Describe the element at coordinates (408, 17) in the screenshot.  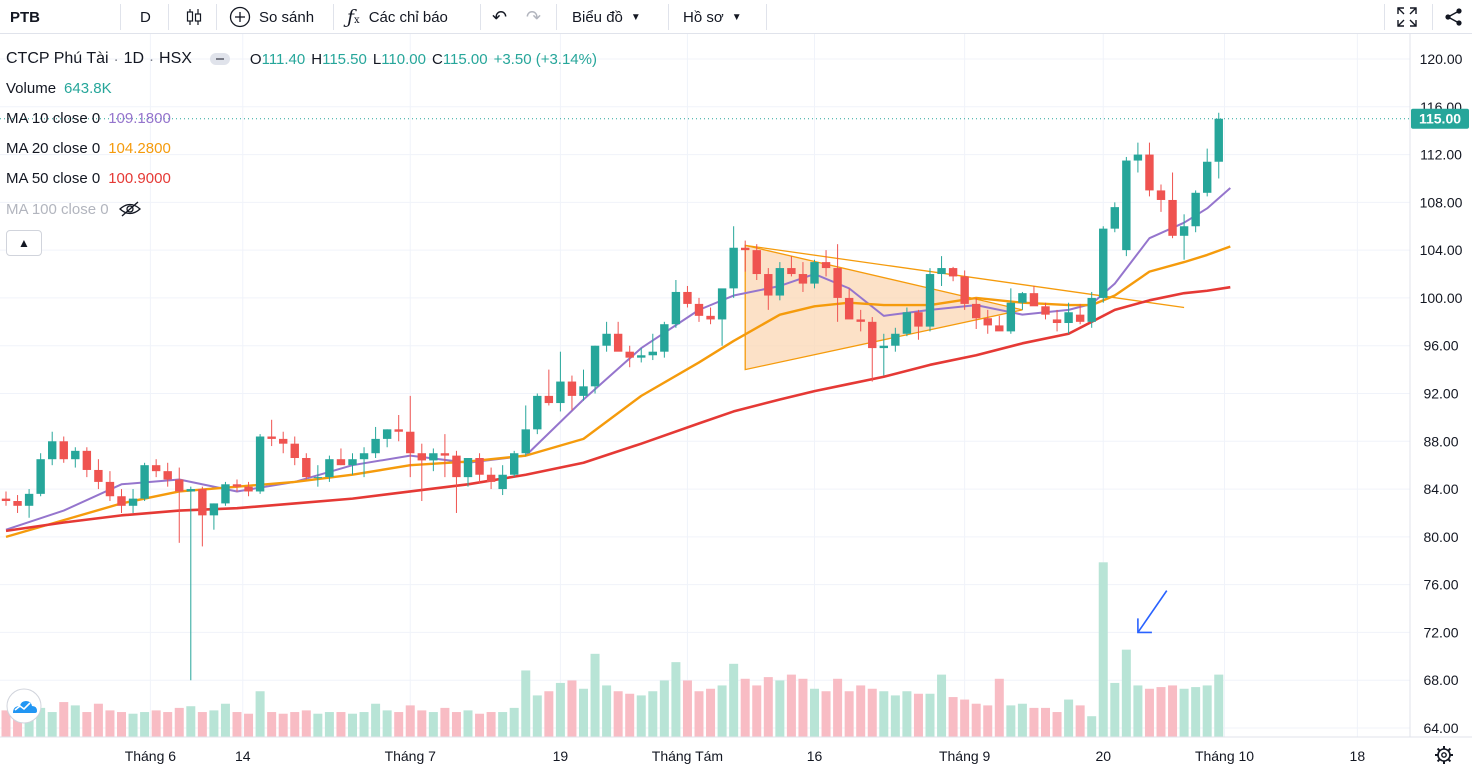
I see `indicators-label: Các chỉ báo` at that location.